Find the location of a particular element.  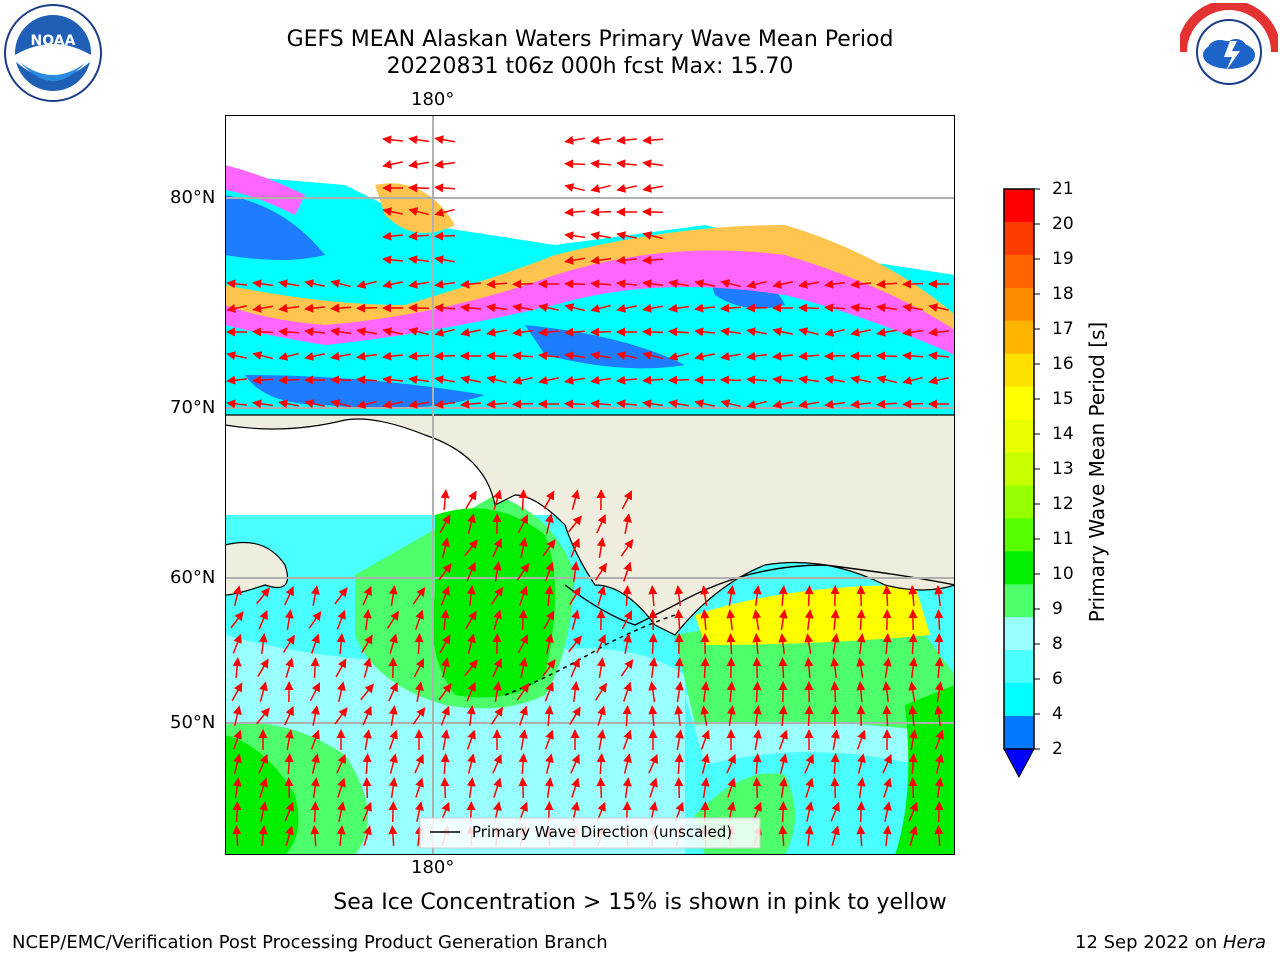

colorbar-tick-label: 4 is located at coordinates (1057, 714).